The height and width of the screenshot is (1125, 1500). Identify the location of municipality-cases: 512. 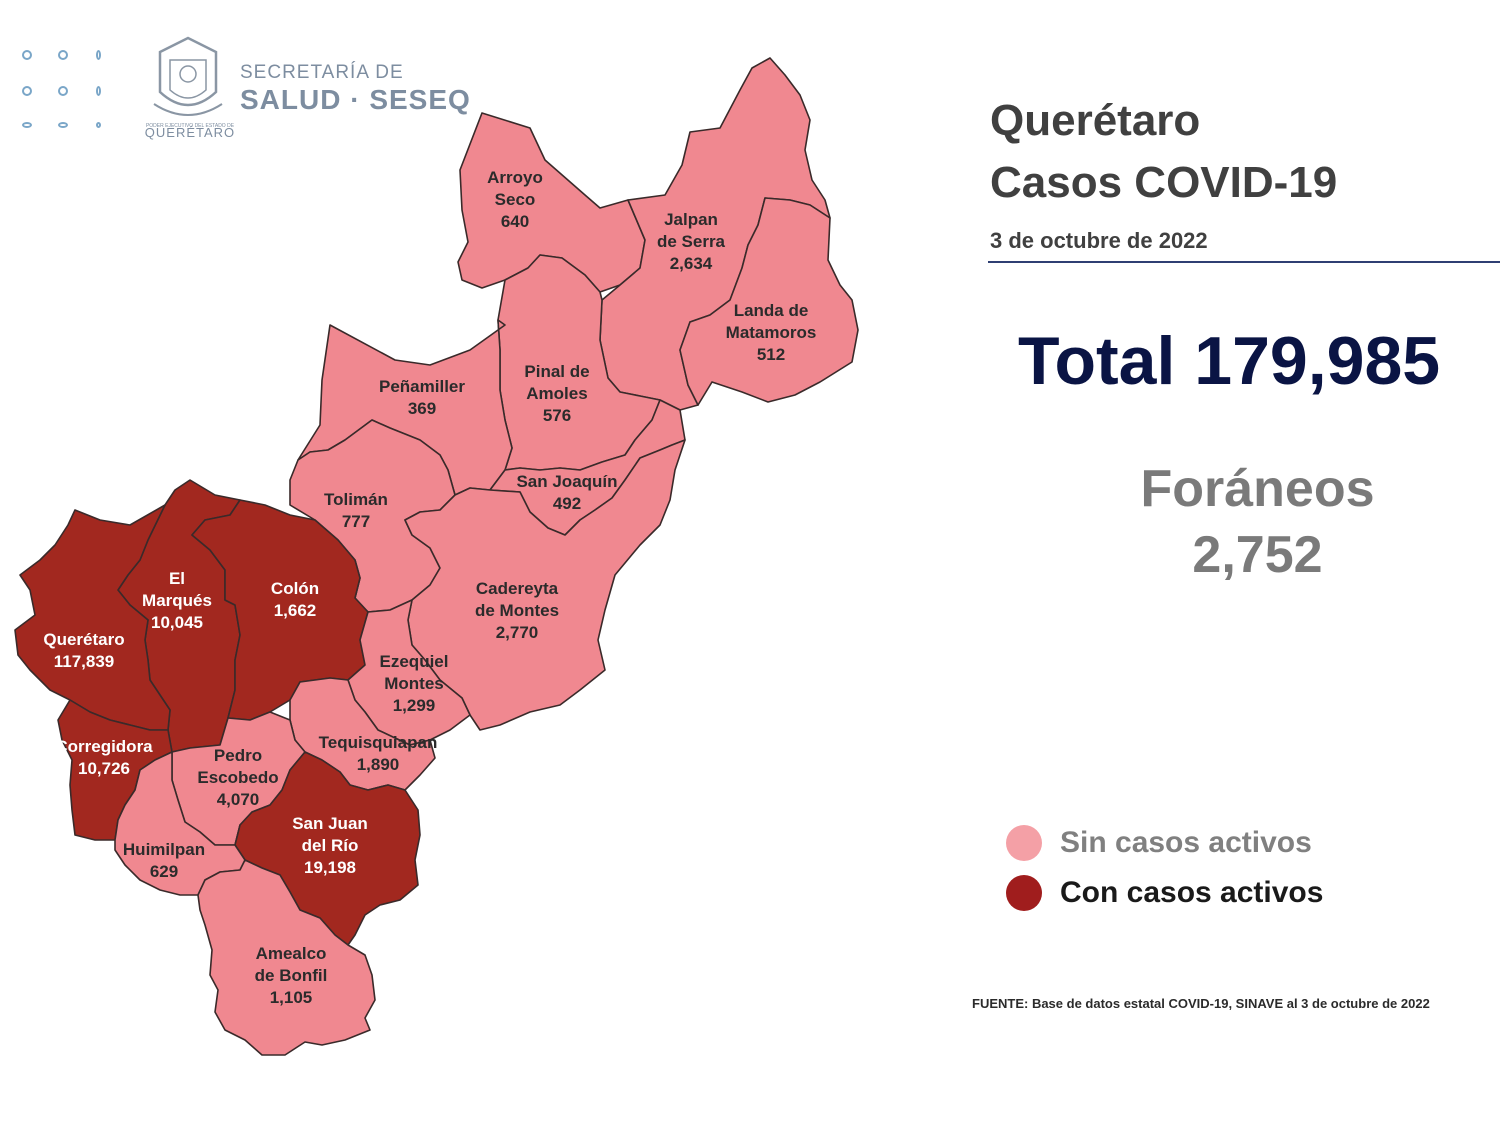
(771, 354).